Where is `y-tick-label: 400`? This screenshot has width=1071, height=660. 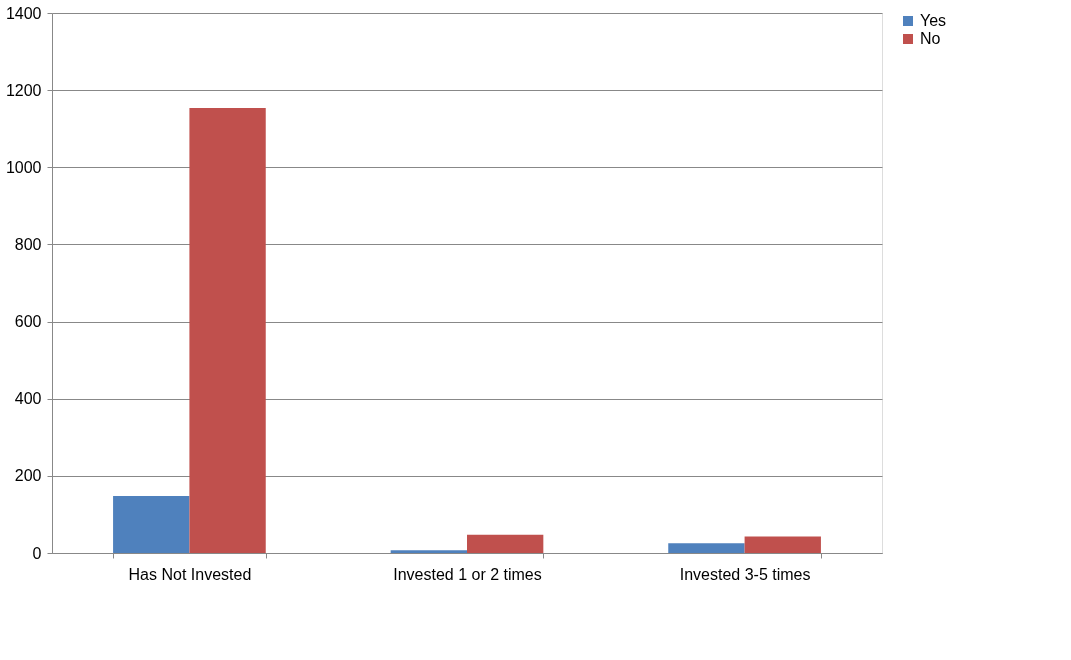 y-tick-label: 400 is located at coordinates (28, 399).